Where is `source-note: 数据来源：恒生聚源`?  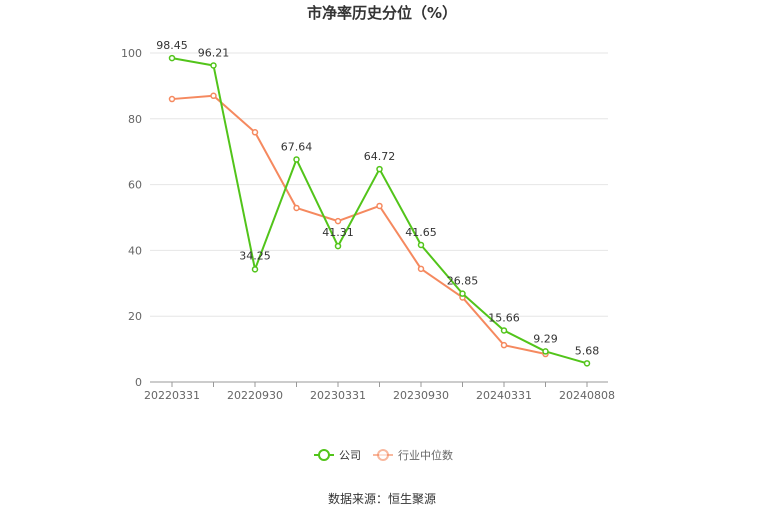
source-note: 数据来源：恒生聚源 is located at coordinates (382, 498).